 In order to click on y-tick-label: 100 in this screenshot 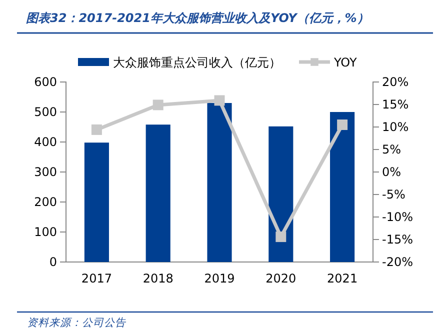, I will do `click(45, 231)`.